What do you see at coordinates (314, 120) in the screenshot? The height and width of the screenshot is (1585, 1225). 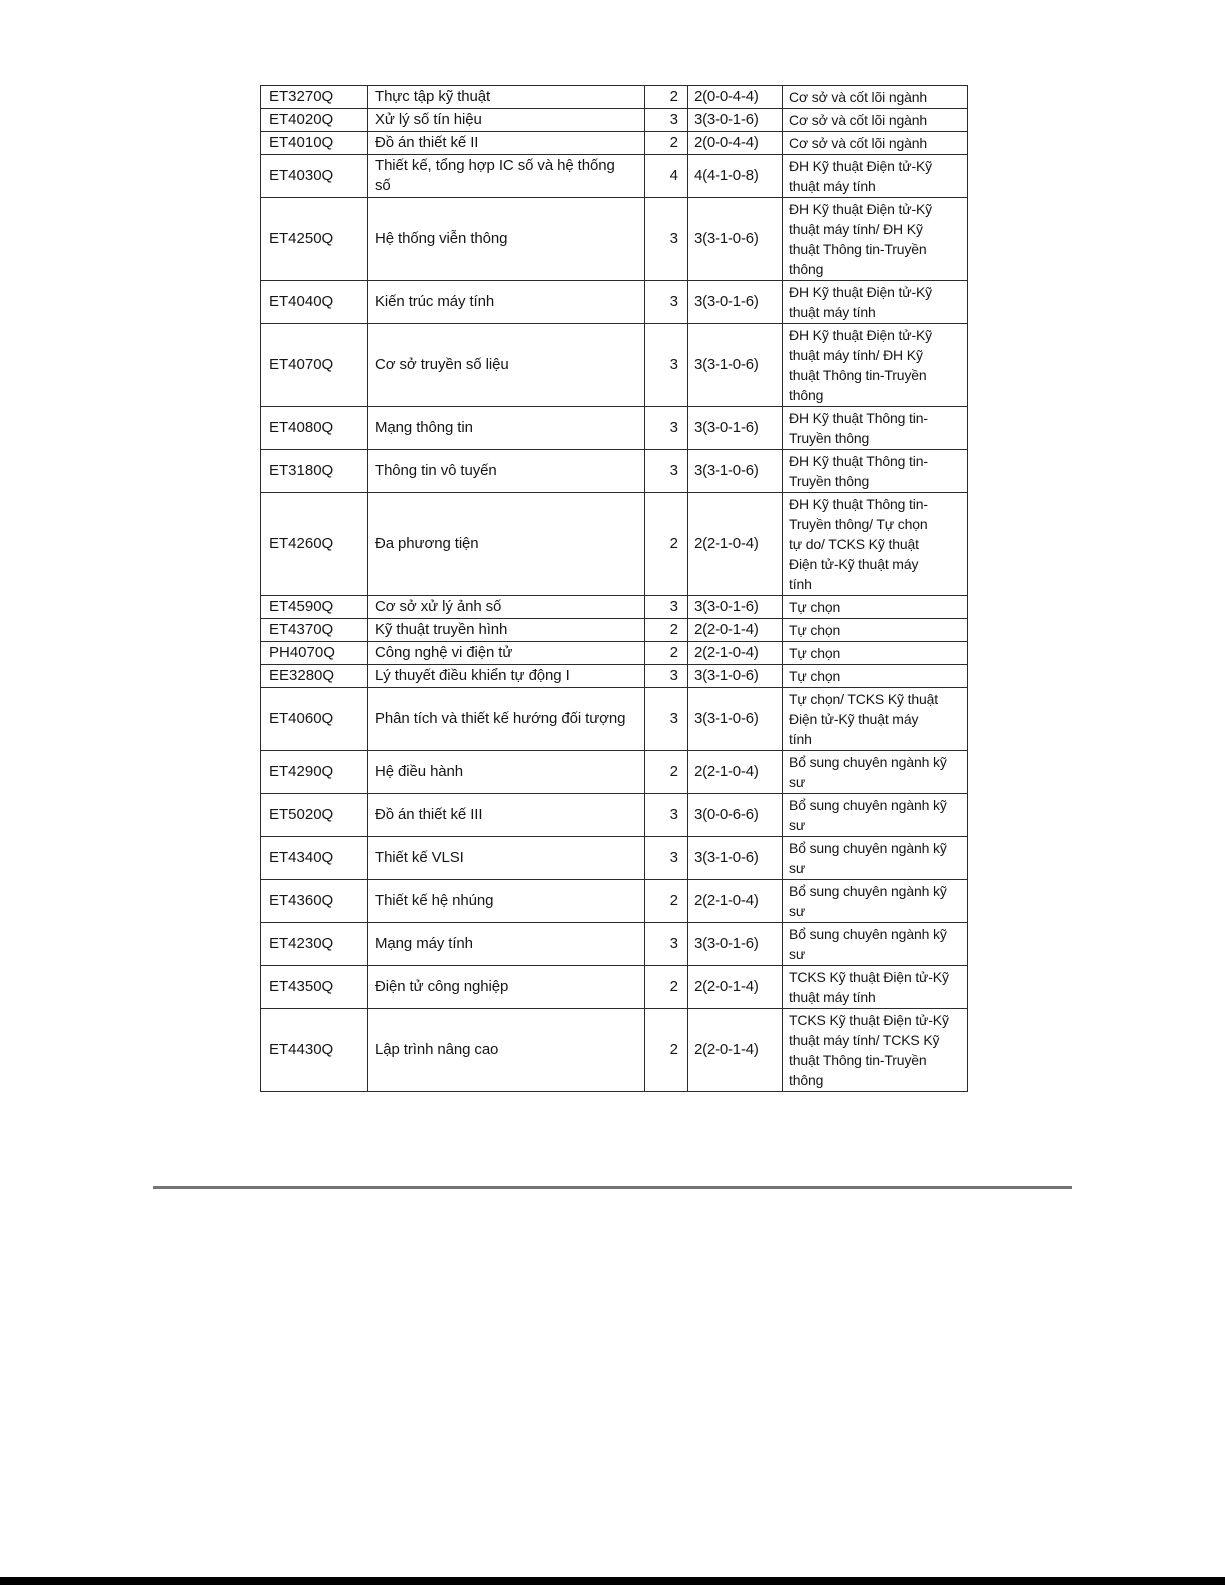 I see `course-code-cell: ET4020Q` at bounding box center [314, 120].